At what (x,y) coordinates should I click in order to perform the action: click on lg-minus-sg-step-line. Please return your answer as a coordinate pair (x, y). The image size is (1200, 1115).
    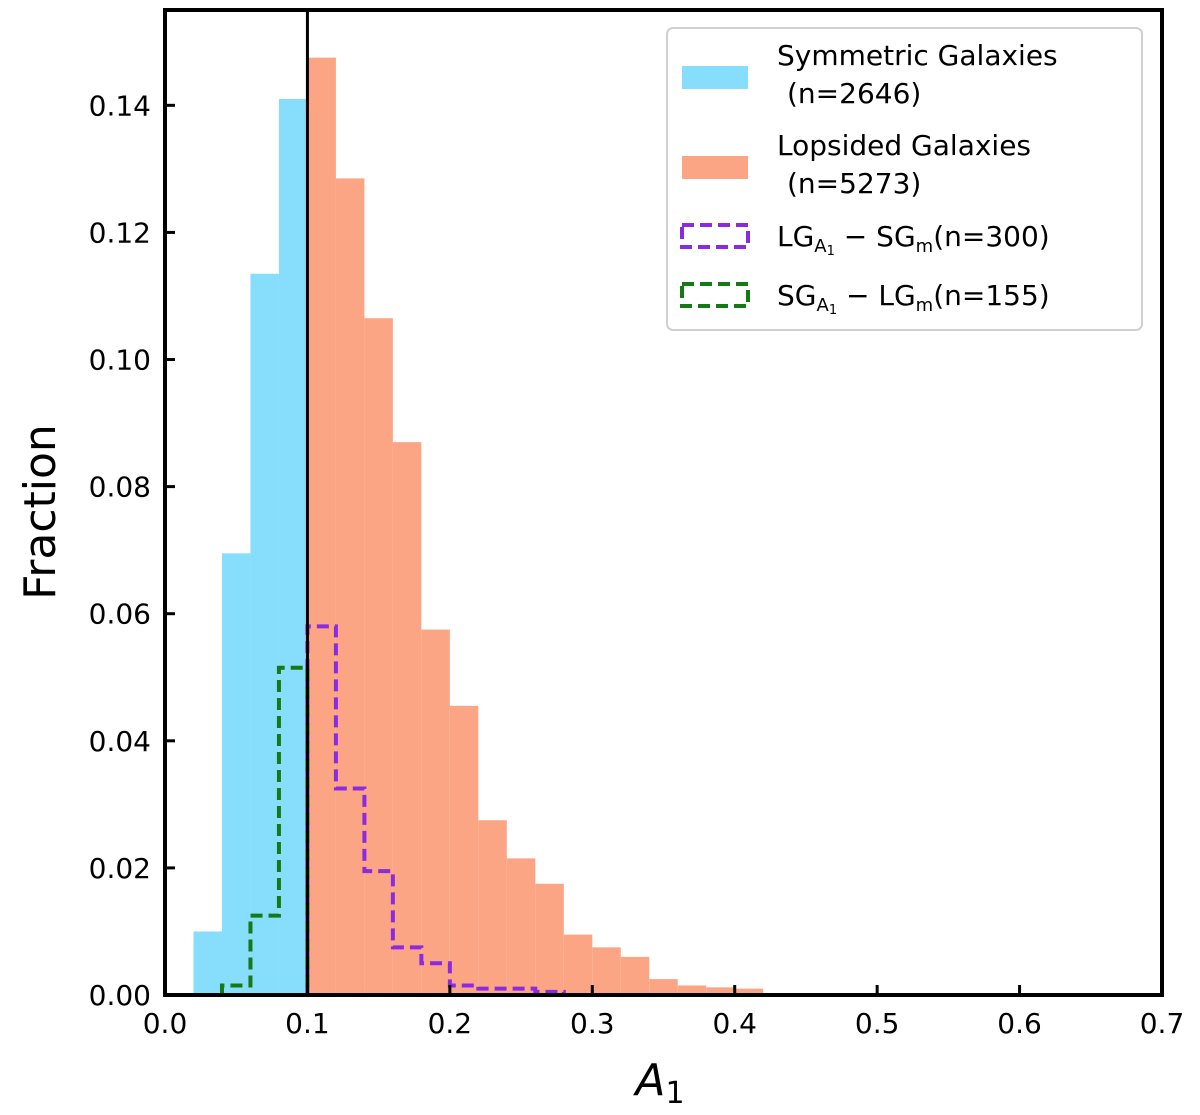
    Looking at the image, I should click on (435, 809).